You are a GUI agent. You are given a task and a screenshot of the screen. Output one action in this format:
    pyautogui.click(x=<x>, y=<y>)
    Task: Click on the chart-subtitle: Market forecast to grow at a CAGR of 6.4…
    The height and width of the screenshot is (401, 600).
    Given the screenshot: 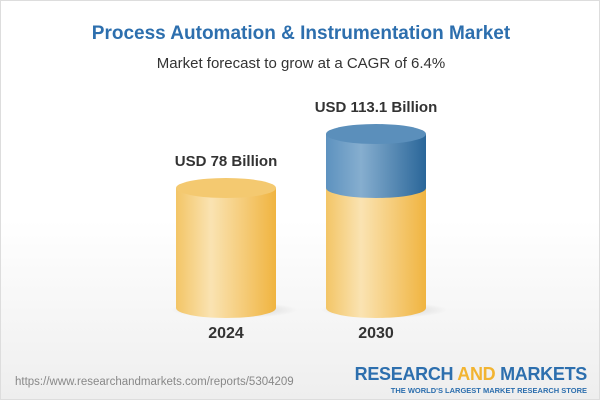 What is the action you would take?
    pyautogui.click(x=301, y=63)
    